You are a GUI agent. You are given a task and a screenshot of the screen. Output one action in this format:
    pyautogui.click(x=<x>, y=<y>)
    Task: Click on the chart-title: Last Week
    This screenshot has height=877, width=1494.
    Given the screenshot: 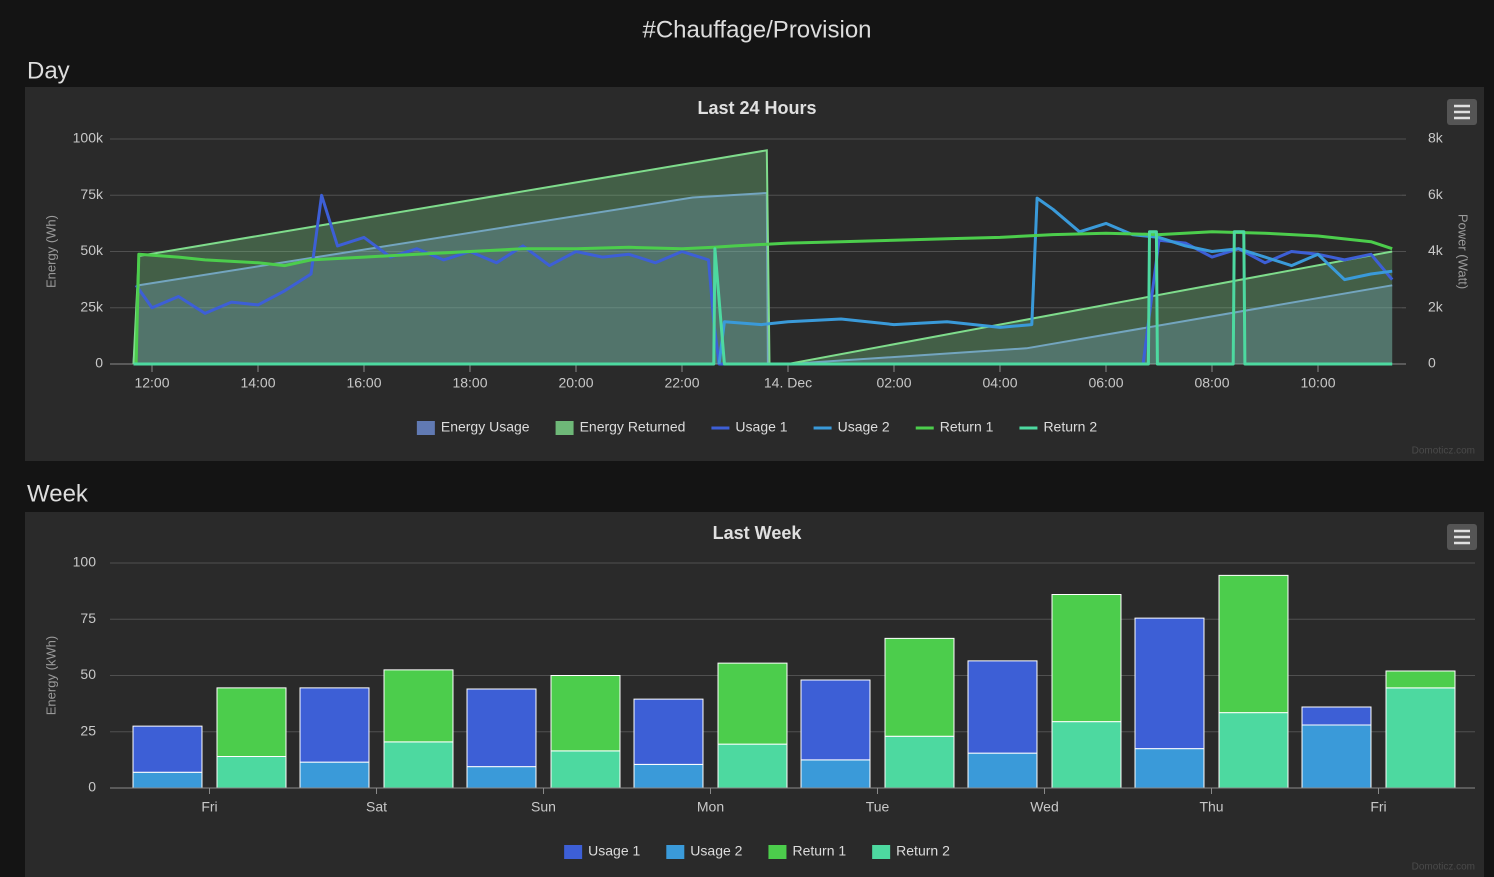 What is the action you would take?
    pyautogui.click(x=758, y=533)
    